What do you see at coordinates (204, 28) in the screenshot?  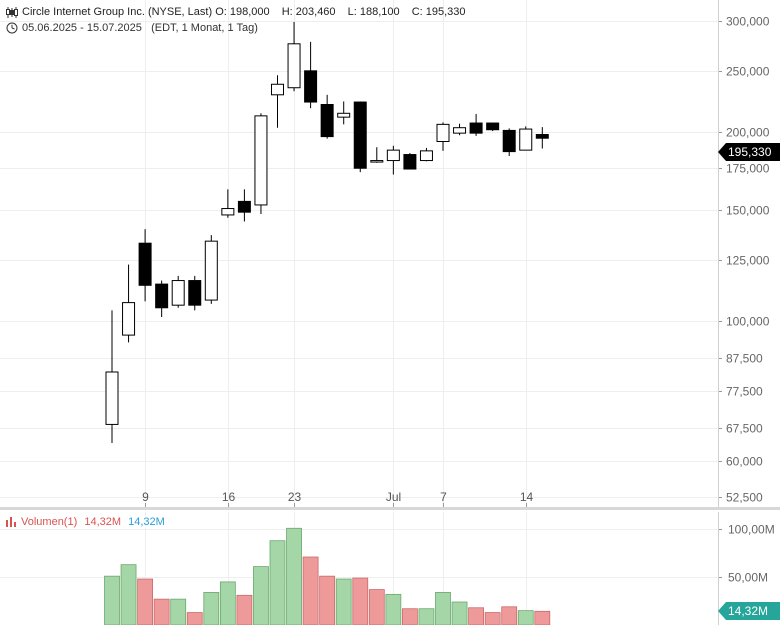 I see `period-info: (EDT, 1 Monat, 1 Tag)` at bounding box center [204, 28].